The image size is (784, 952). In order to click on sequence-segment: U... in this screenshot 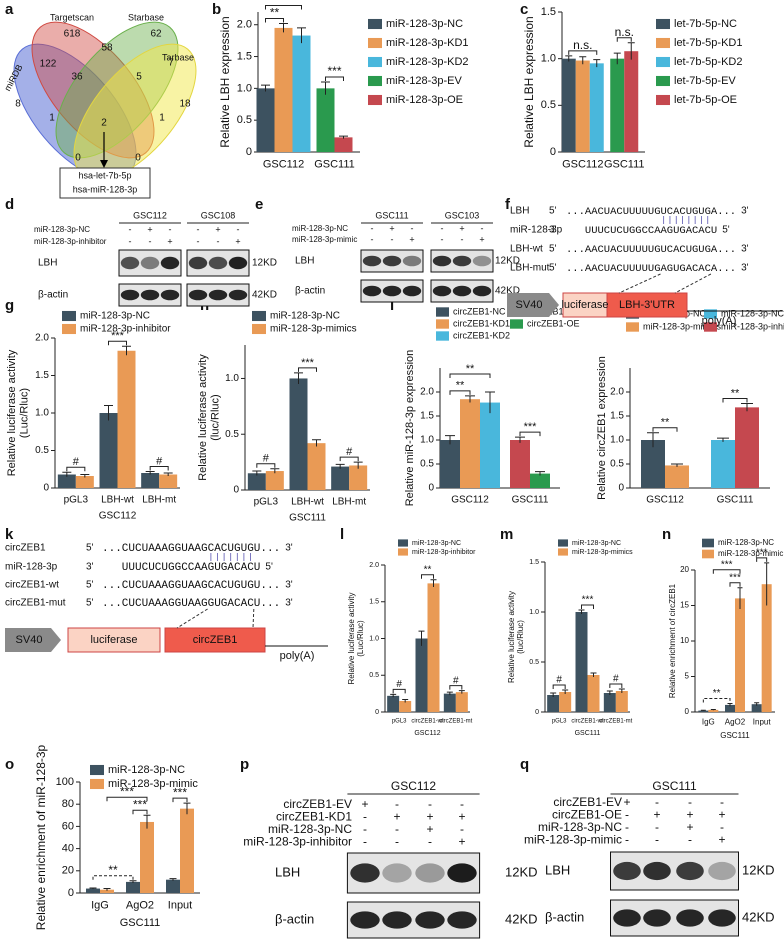, I will do `click(267, 586)`.